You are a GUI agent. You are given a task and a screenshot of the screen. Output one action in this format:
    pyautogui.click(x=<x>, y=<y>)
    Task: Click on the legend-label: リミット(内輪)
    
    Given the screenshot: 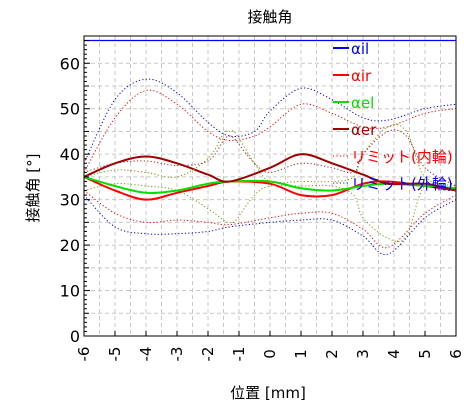 What is the action you would take?
    pyautogui.click(x=402, y=157)
    